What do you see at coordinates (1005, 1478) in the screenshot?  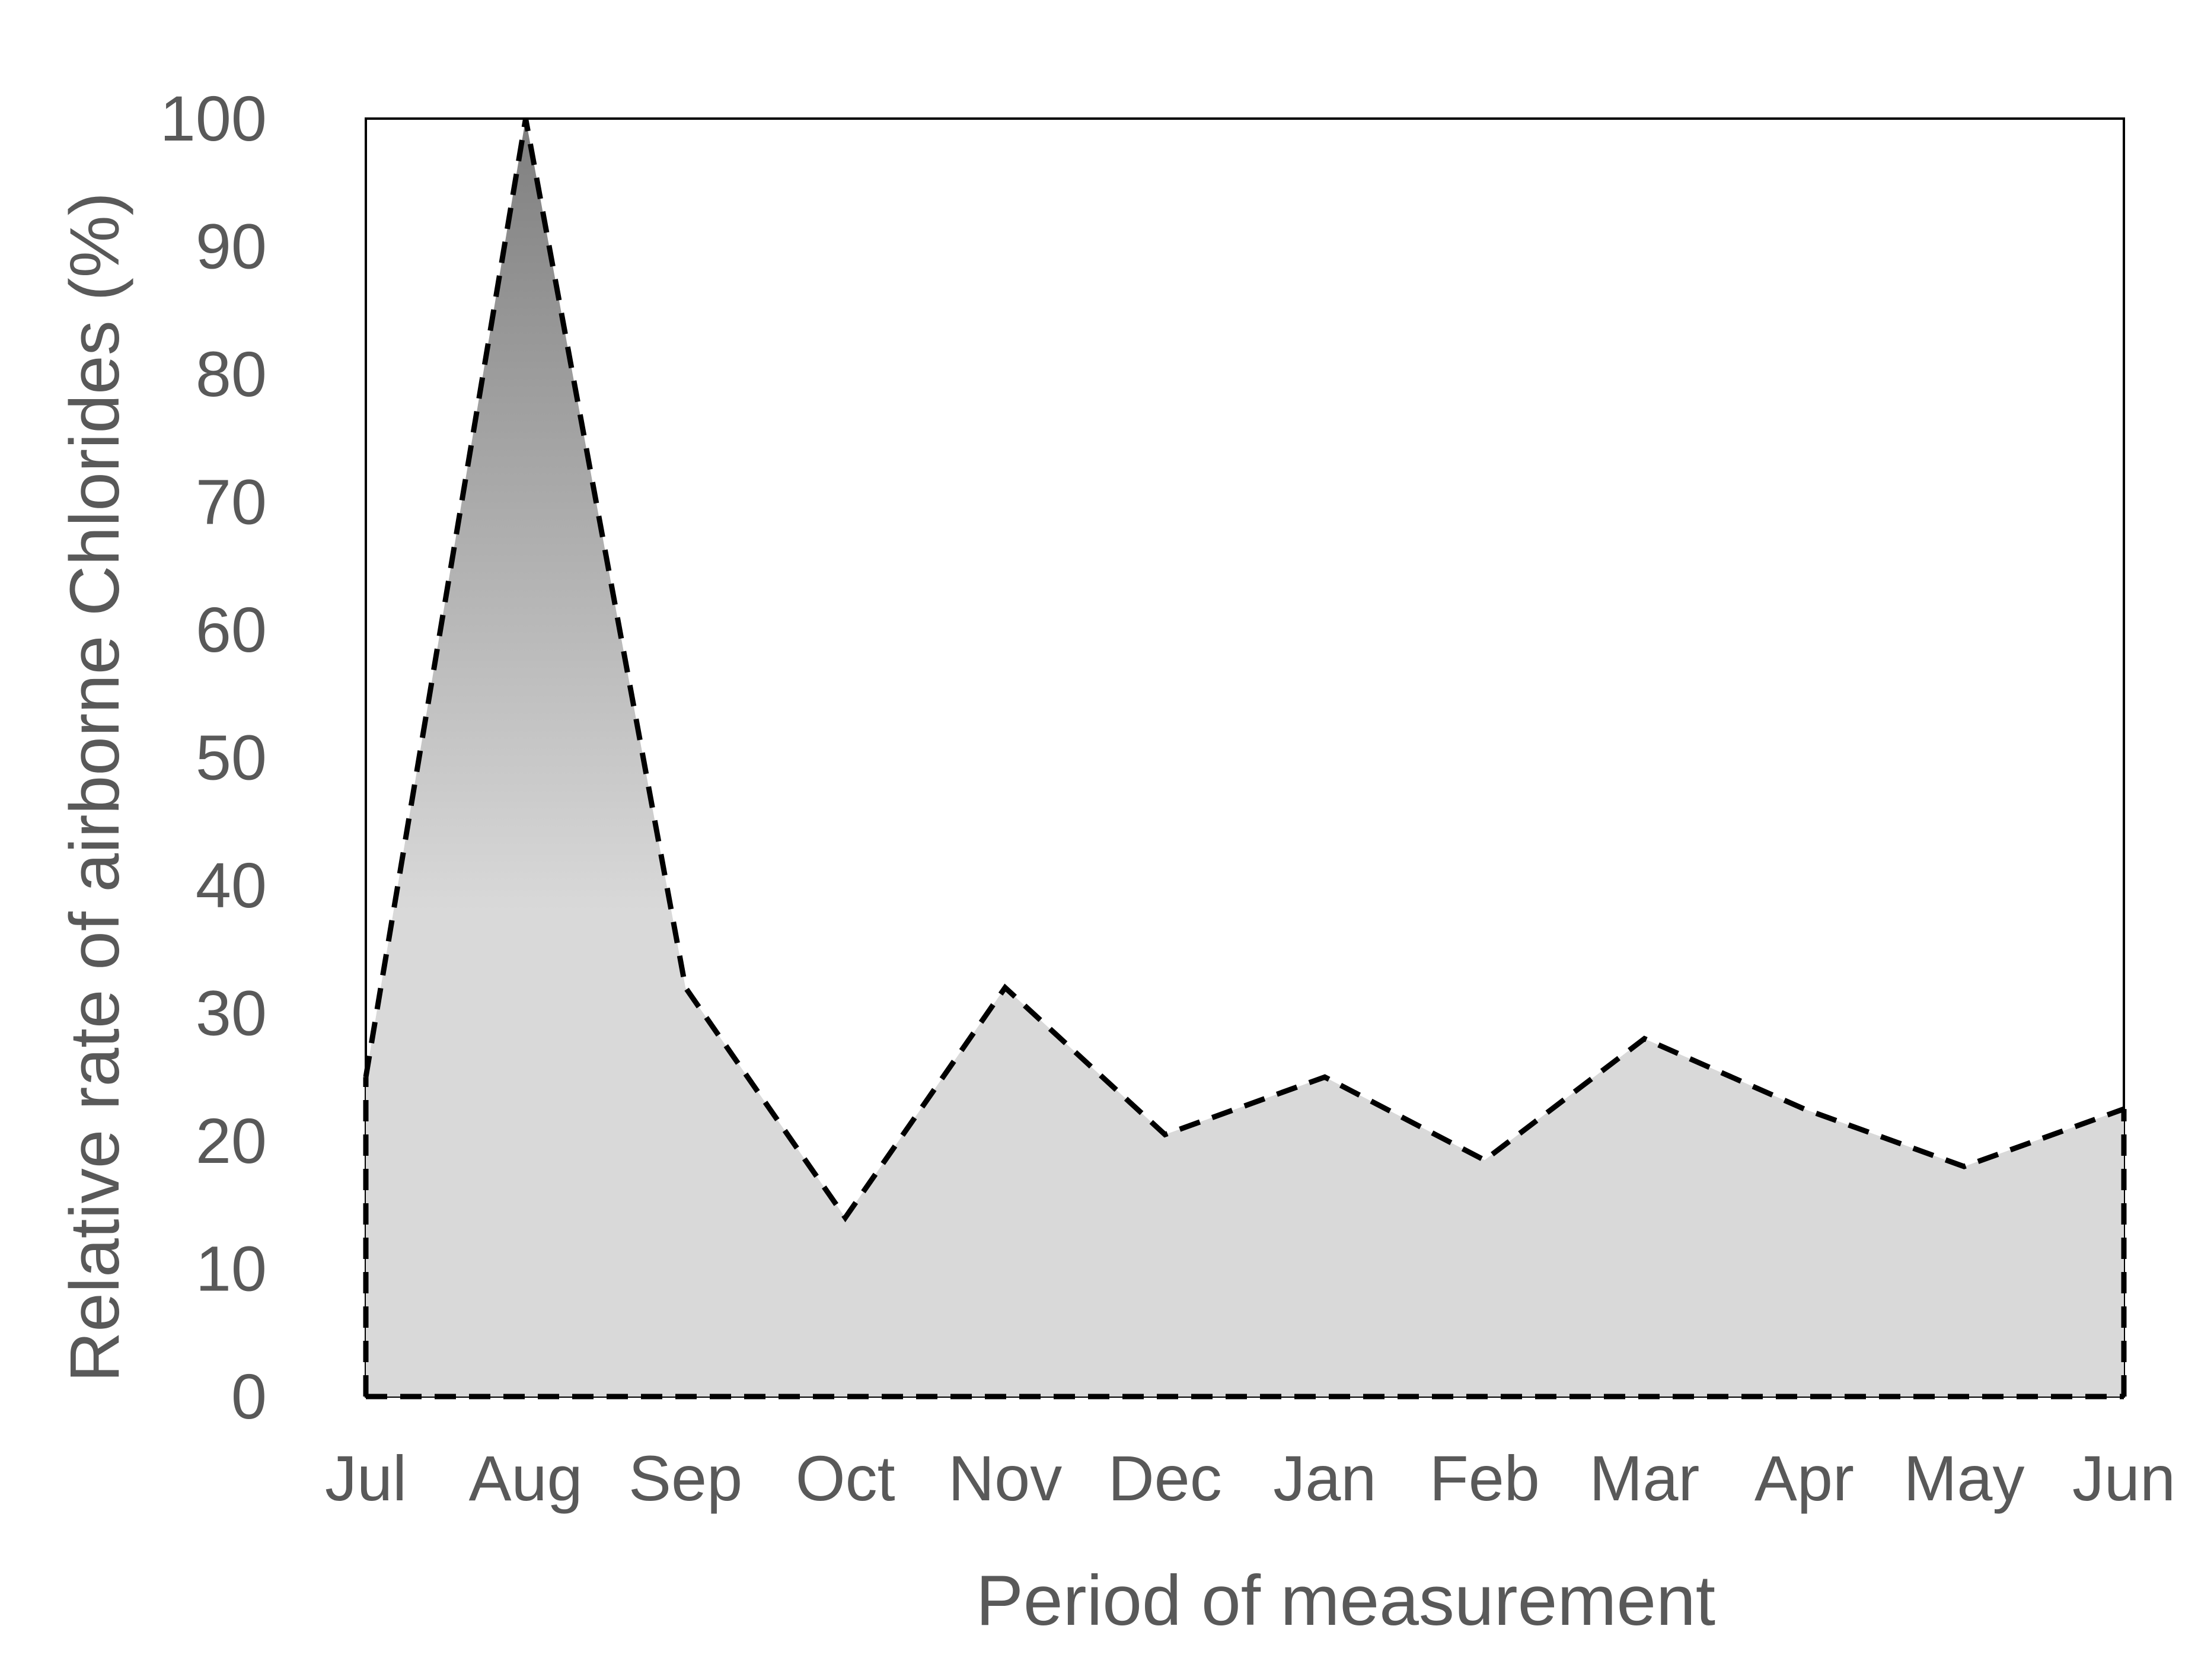 I see `x-tick-label: Nov` at bounding box center [1005, 1478].